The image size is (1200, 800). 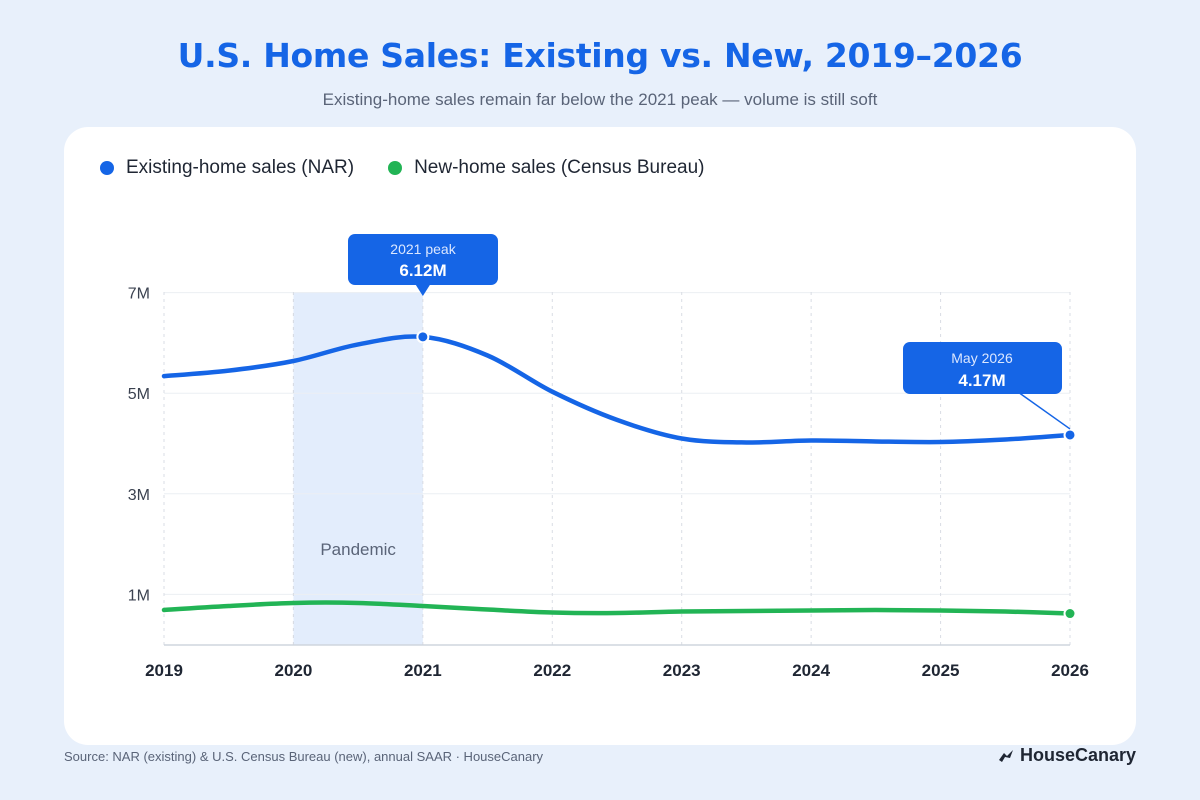 What do you see at coordinates (294, 670) in the screenshot?
I see `x-tick-label: 2020` at bounding box center [294, 670].